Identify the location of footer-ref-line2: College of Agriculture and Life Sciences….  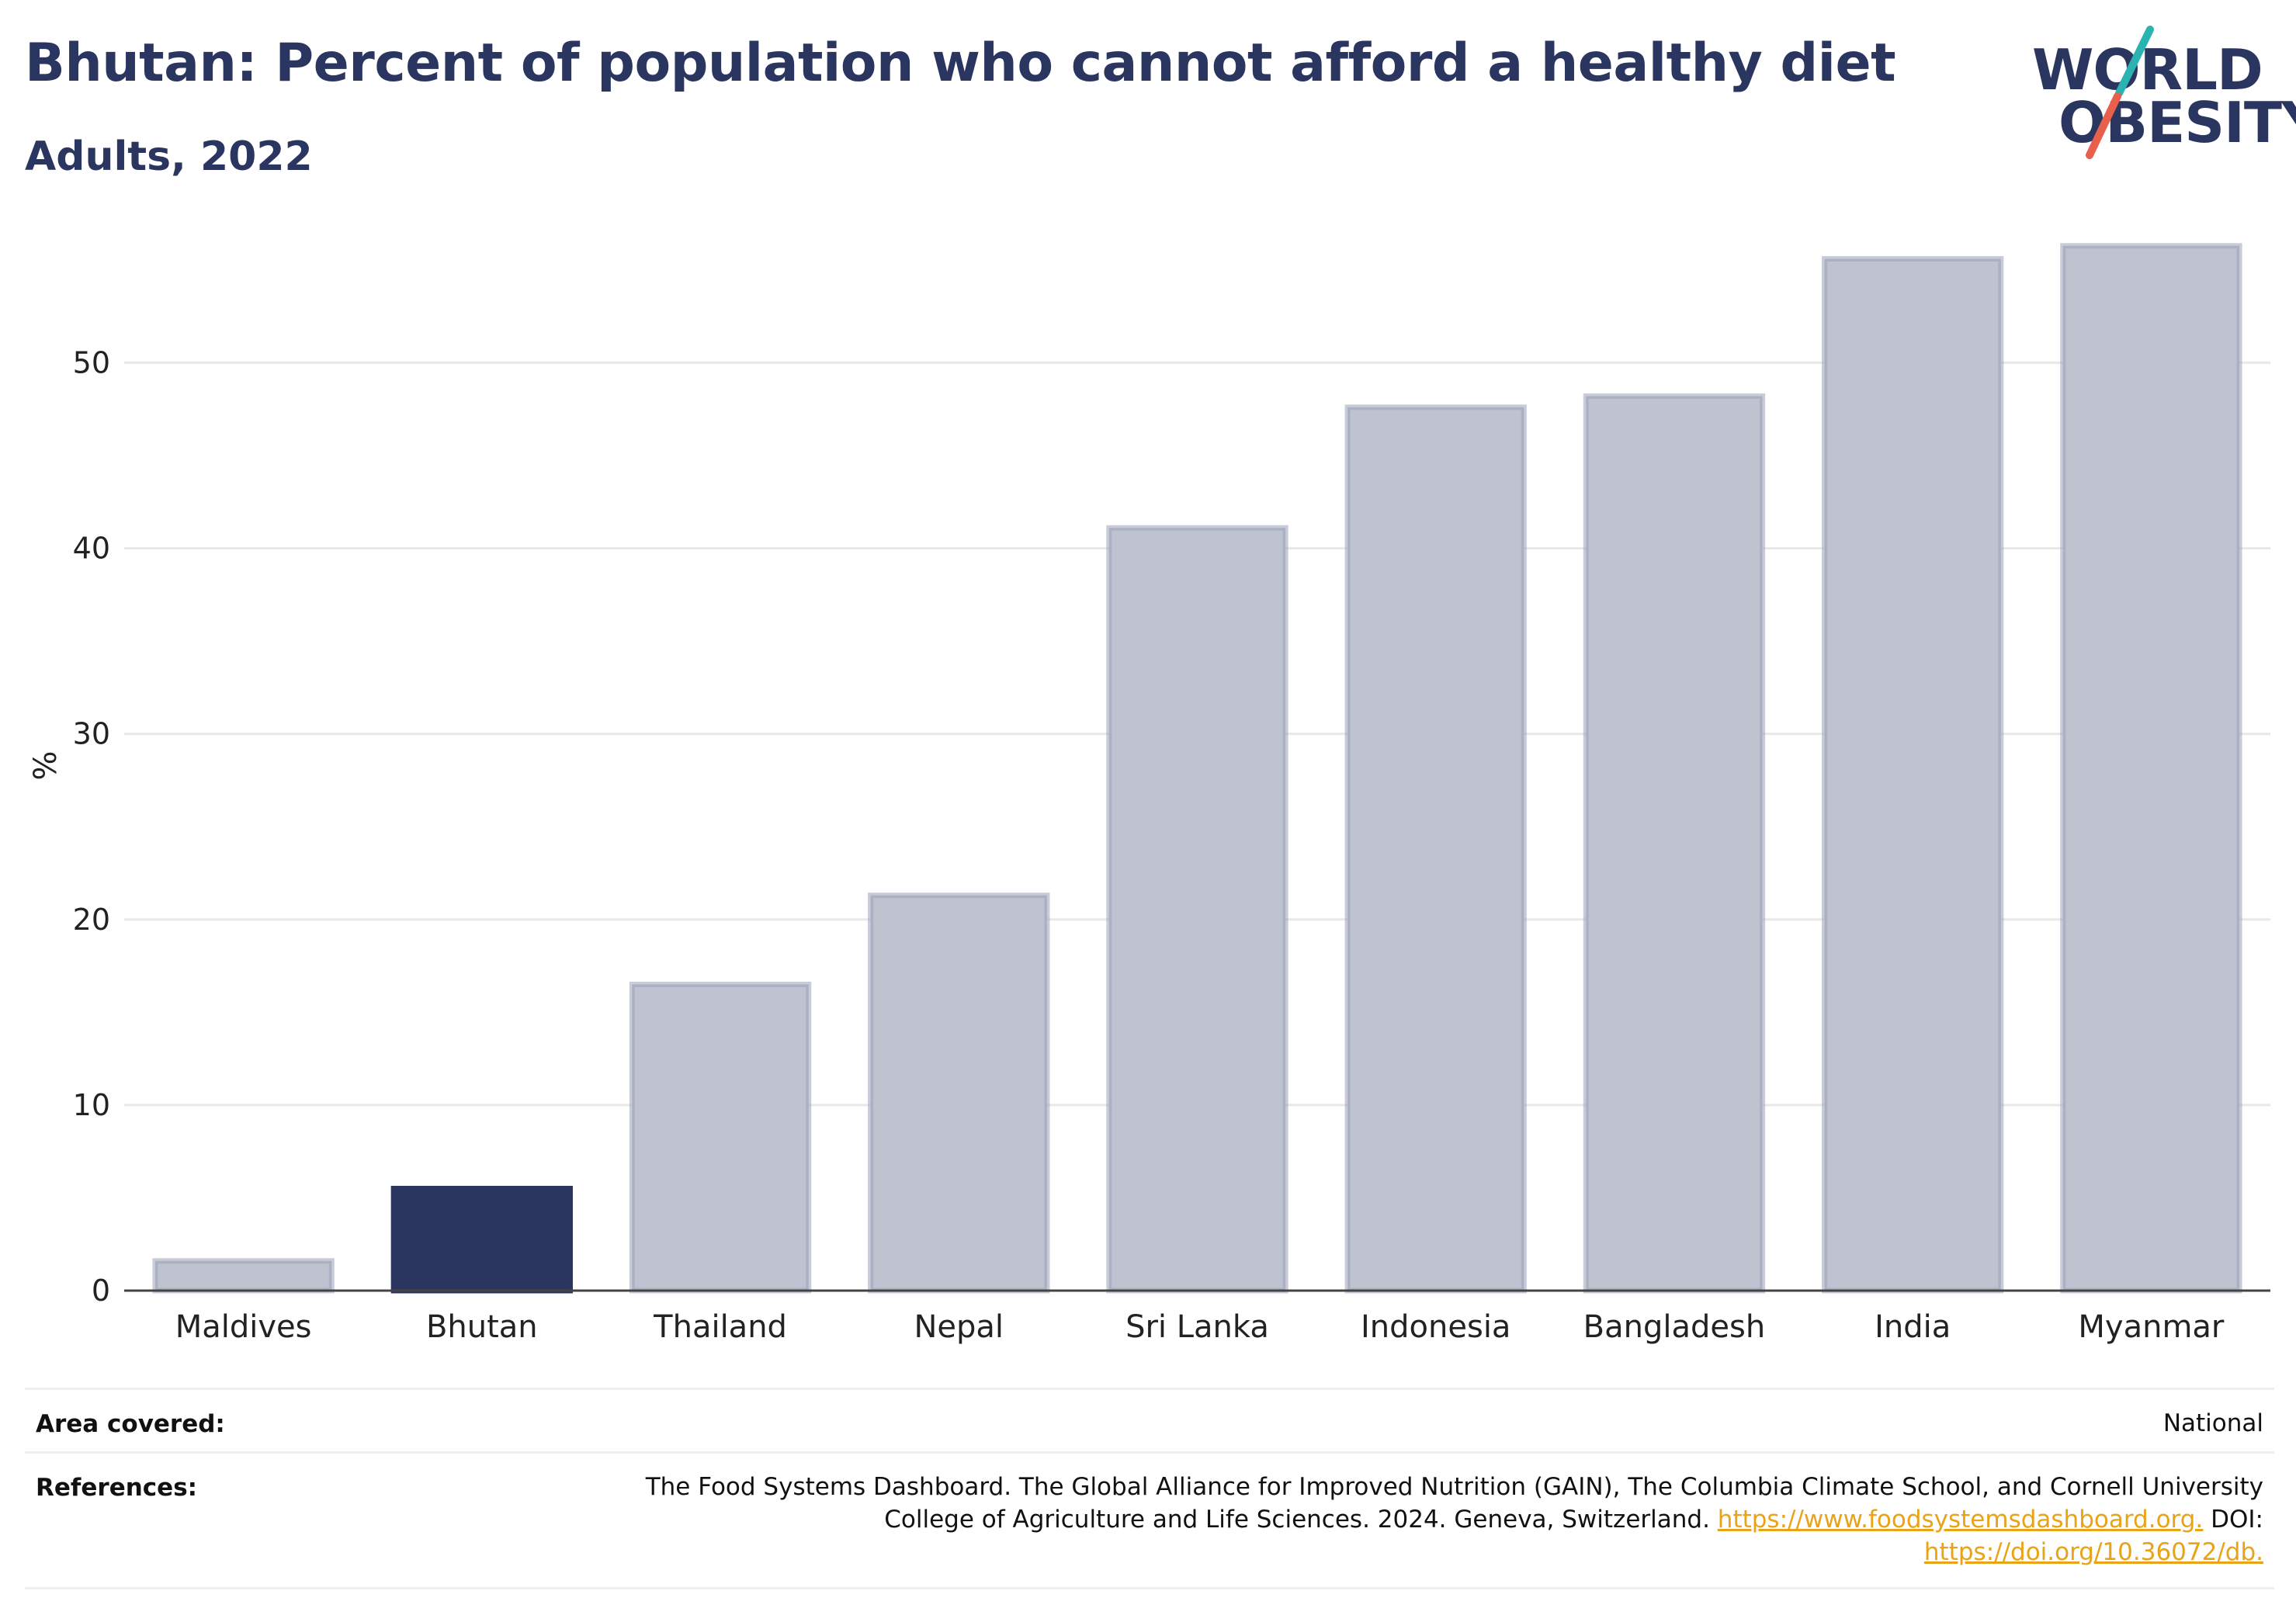
(1370, 1519).